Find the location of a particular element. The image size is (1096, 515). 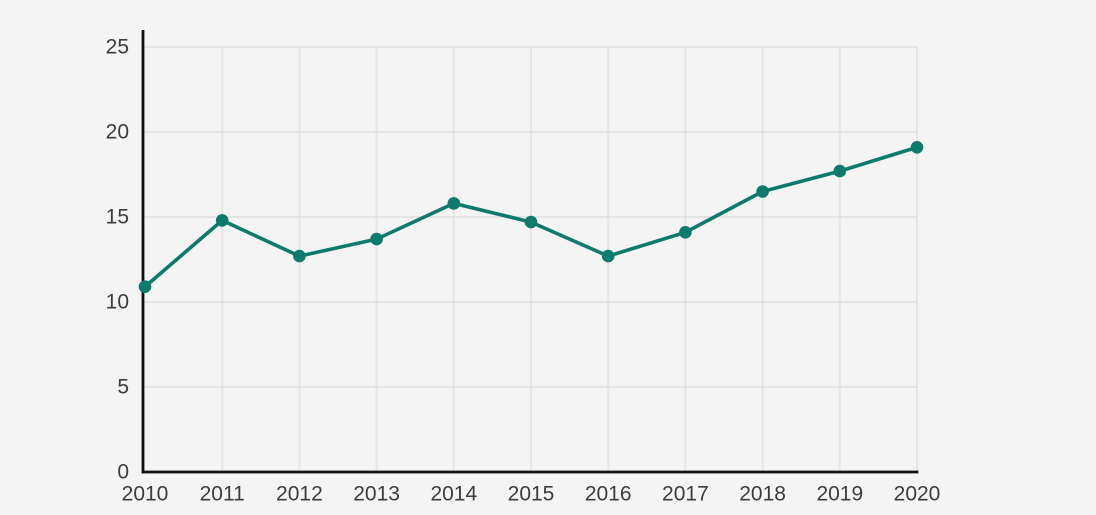

x-tick-label: 2012 is located at coordinates (299, 494).